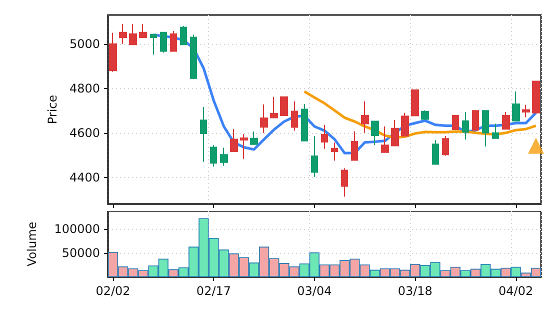  I want to click on x-tick-label: 02/17, so click(214, 291).